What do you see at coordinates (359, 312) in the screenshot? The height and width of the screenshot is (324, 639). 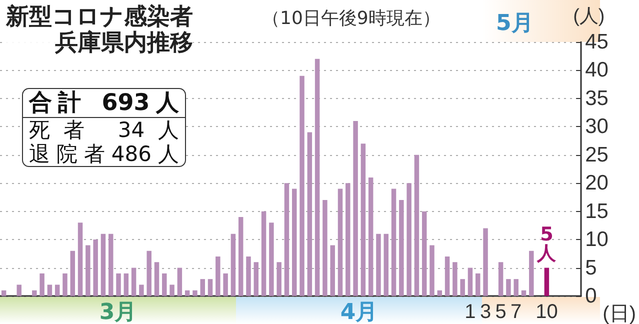 I see `text: 4月` at bounding box center [359, 312].